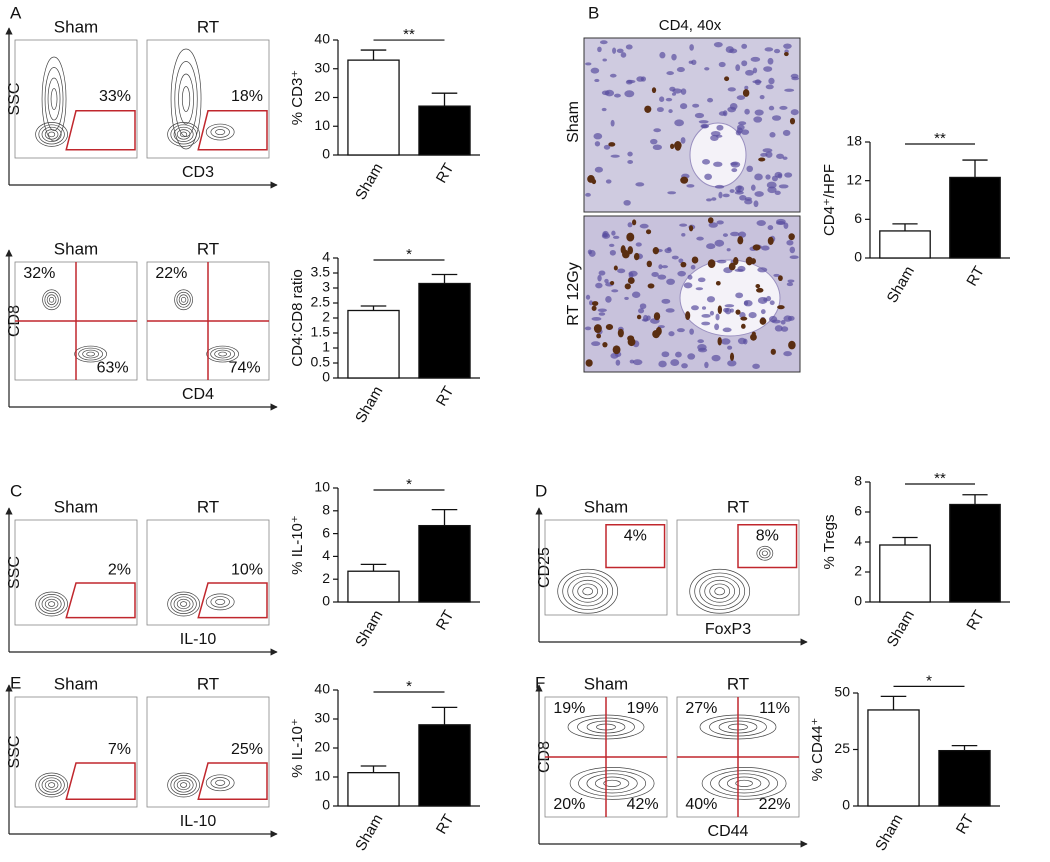 The width and height of the screenshot is (1050, 862). Describe the element at coordinates (322, 39) in the screenshot. I see `y-tick-label: 40` at that location.